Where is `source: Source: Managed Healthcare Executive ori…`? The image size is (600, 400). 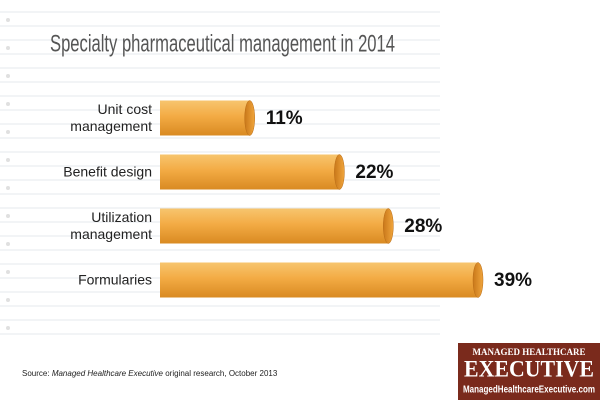
source: Source: Managed Healthcare Executive ori… is located at coordinates (150, 373).